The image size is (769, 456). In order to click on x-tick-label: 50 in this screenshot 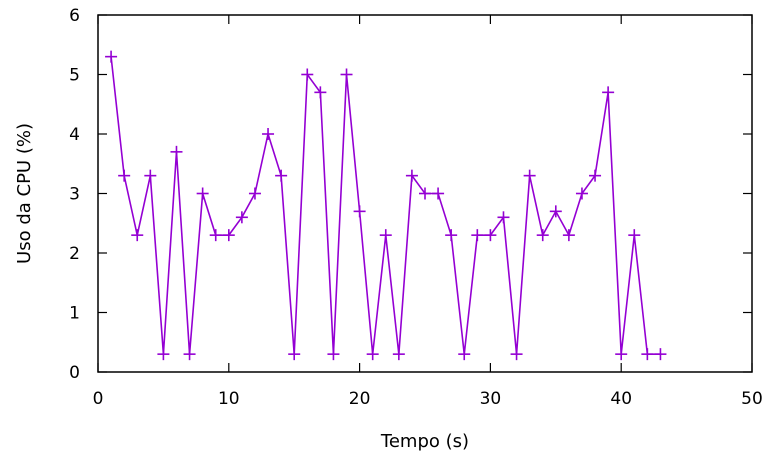, I will do `click(752, 399)`.